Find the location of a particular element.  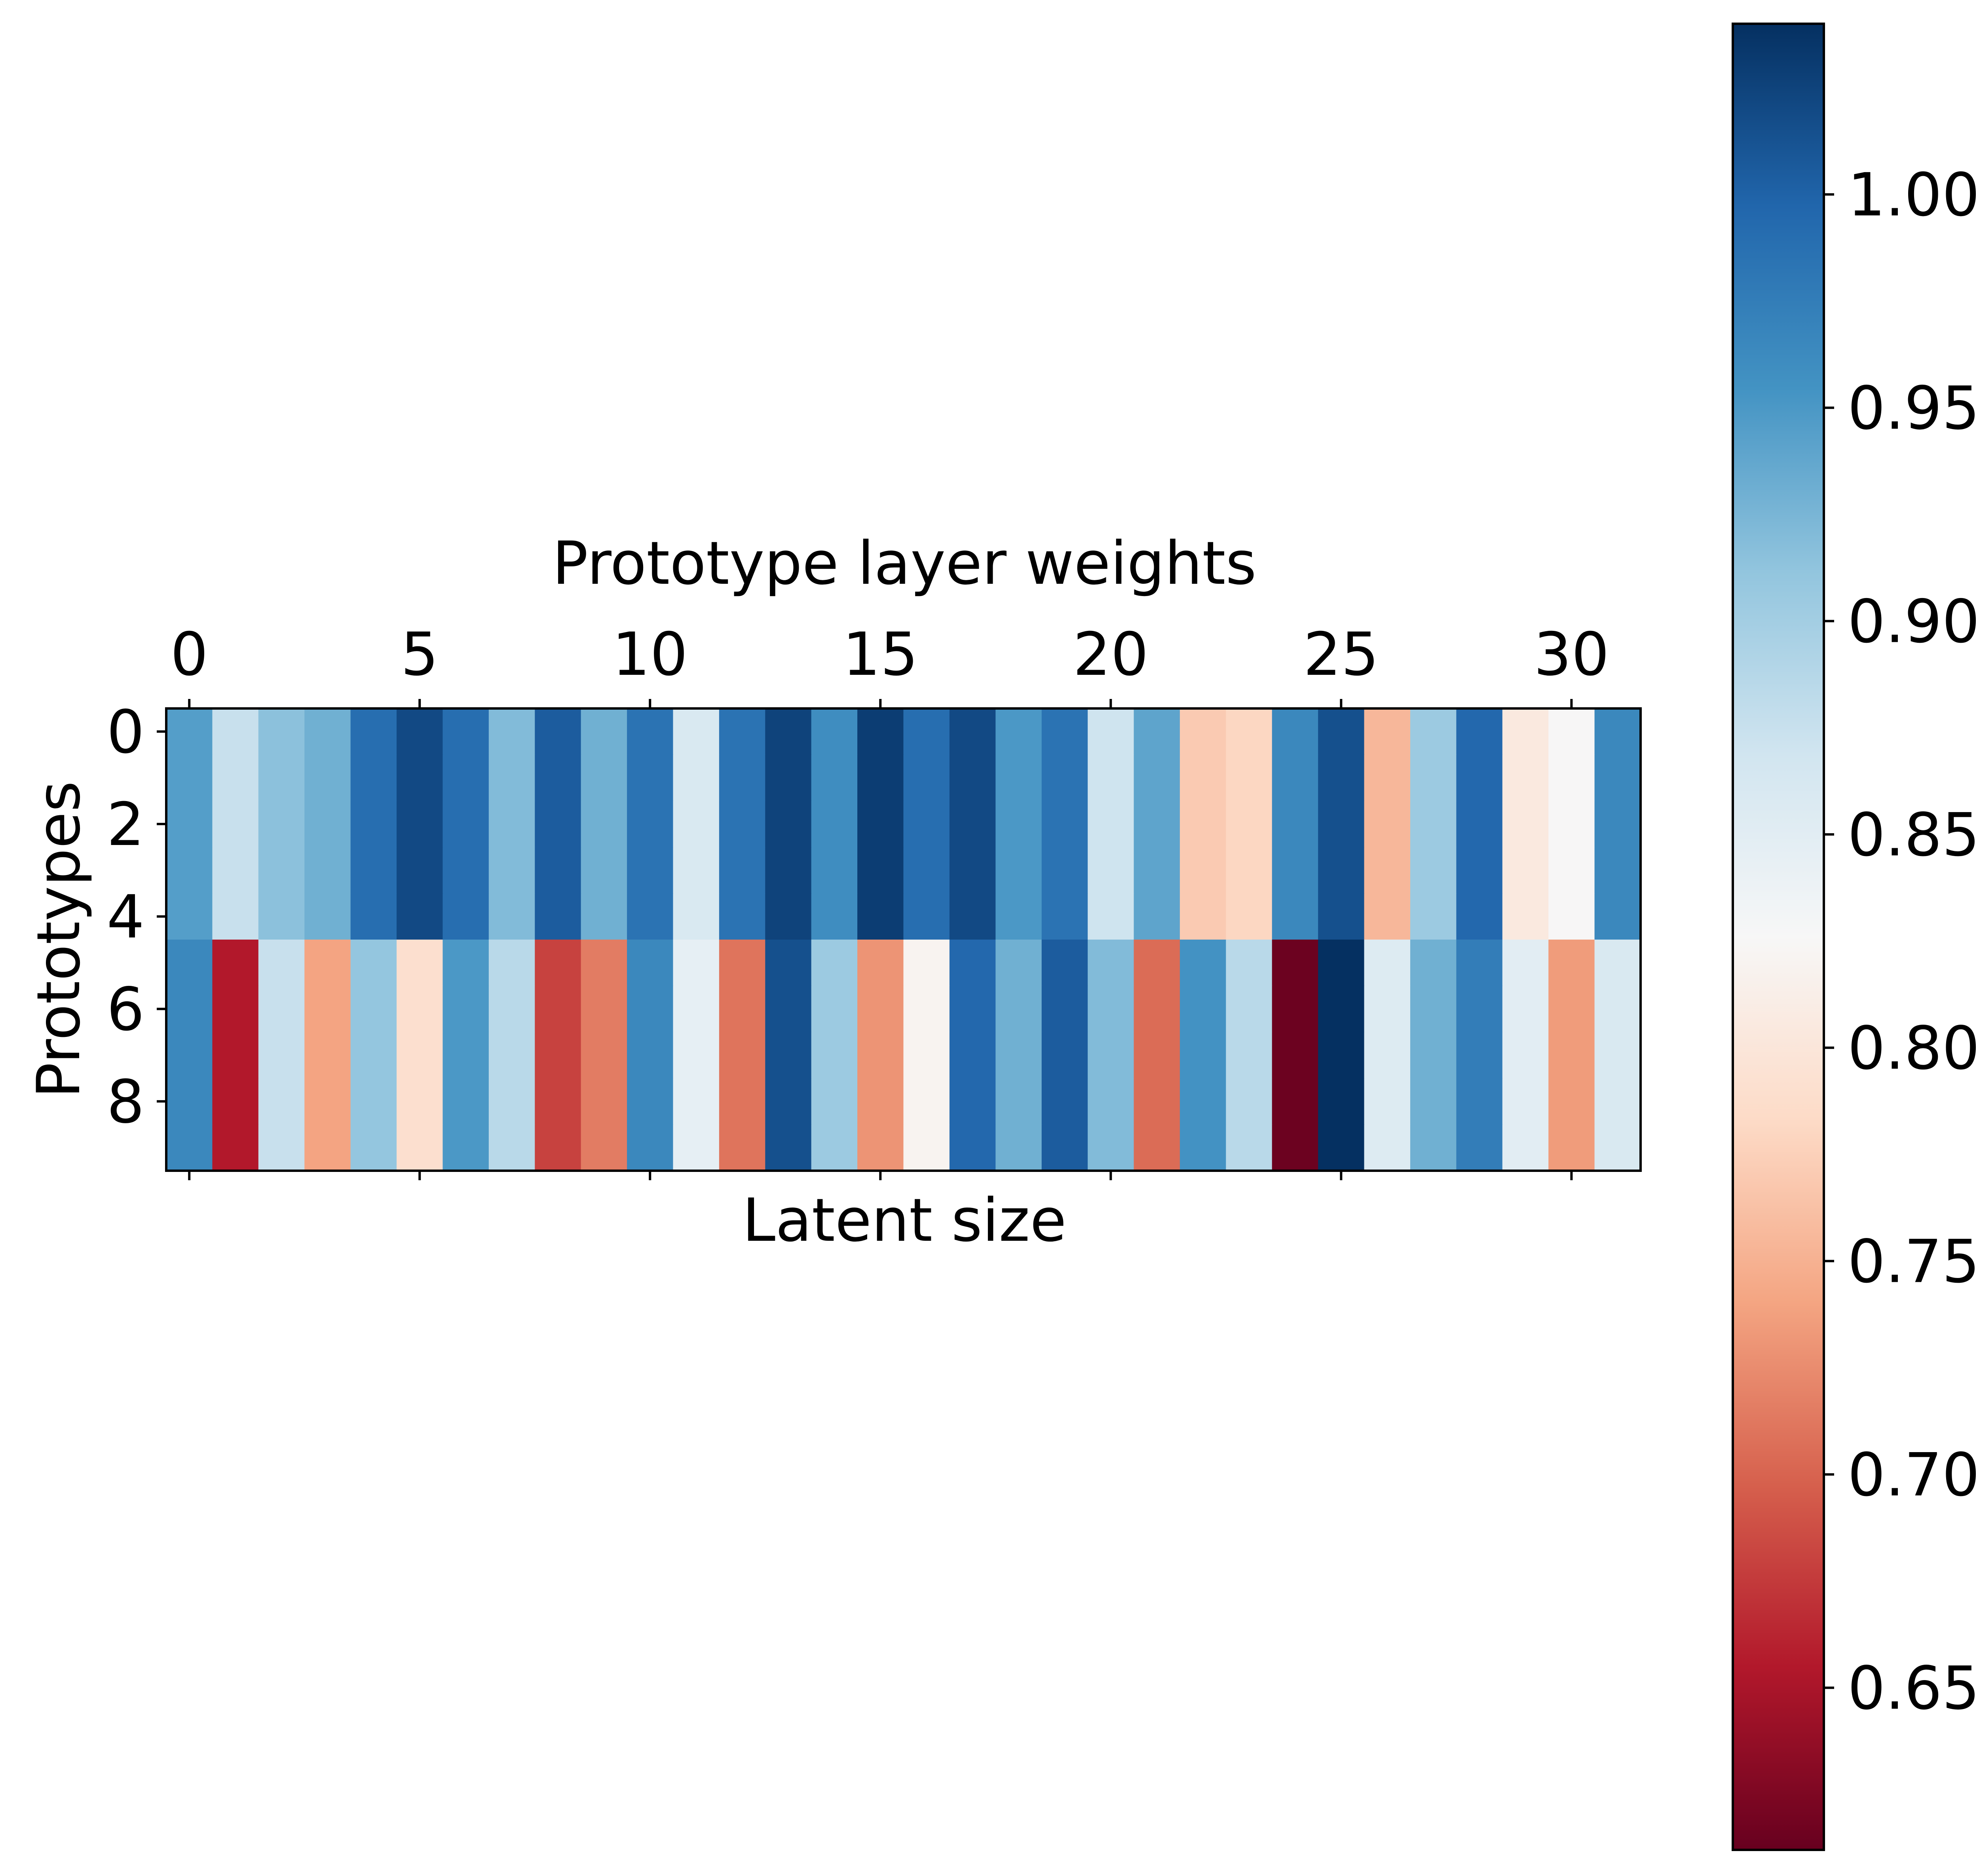

colorbar-tick-label: 0.85 is located at coordinates (1913, 835).